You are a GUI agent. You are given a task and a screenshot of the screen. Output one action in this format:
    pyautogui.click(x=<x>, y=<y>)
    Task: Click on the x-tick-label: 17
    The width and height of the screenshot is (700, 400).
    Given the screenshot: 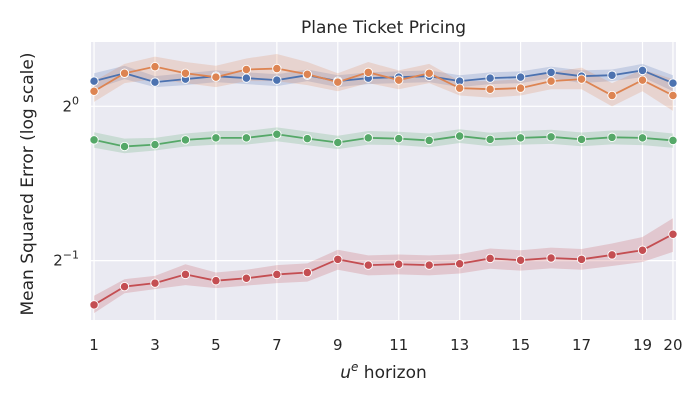 What is the action you would take?
    pyautogui.click(x=581, y=345)
    